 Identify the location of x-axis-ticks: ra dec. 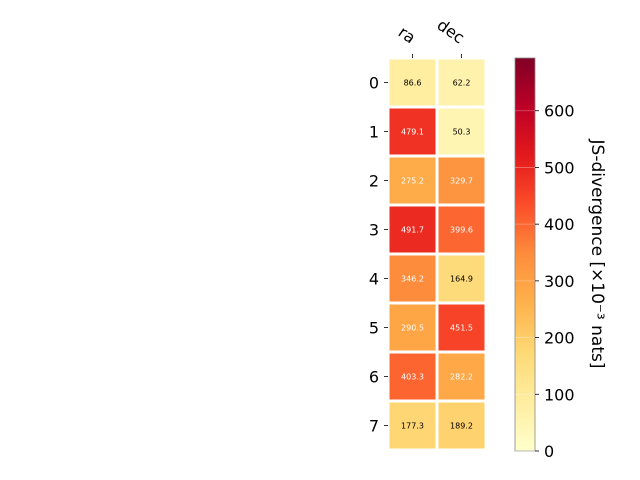
(431, 36).